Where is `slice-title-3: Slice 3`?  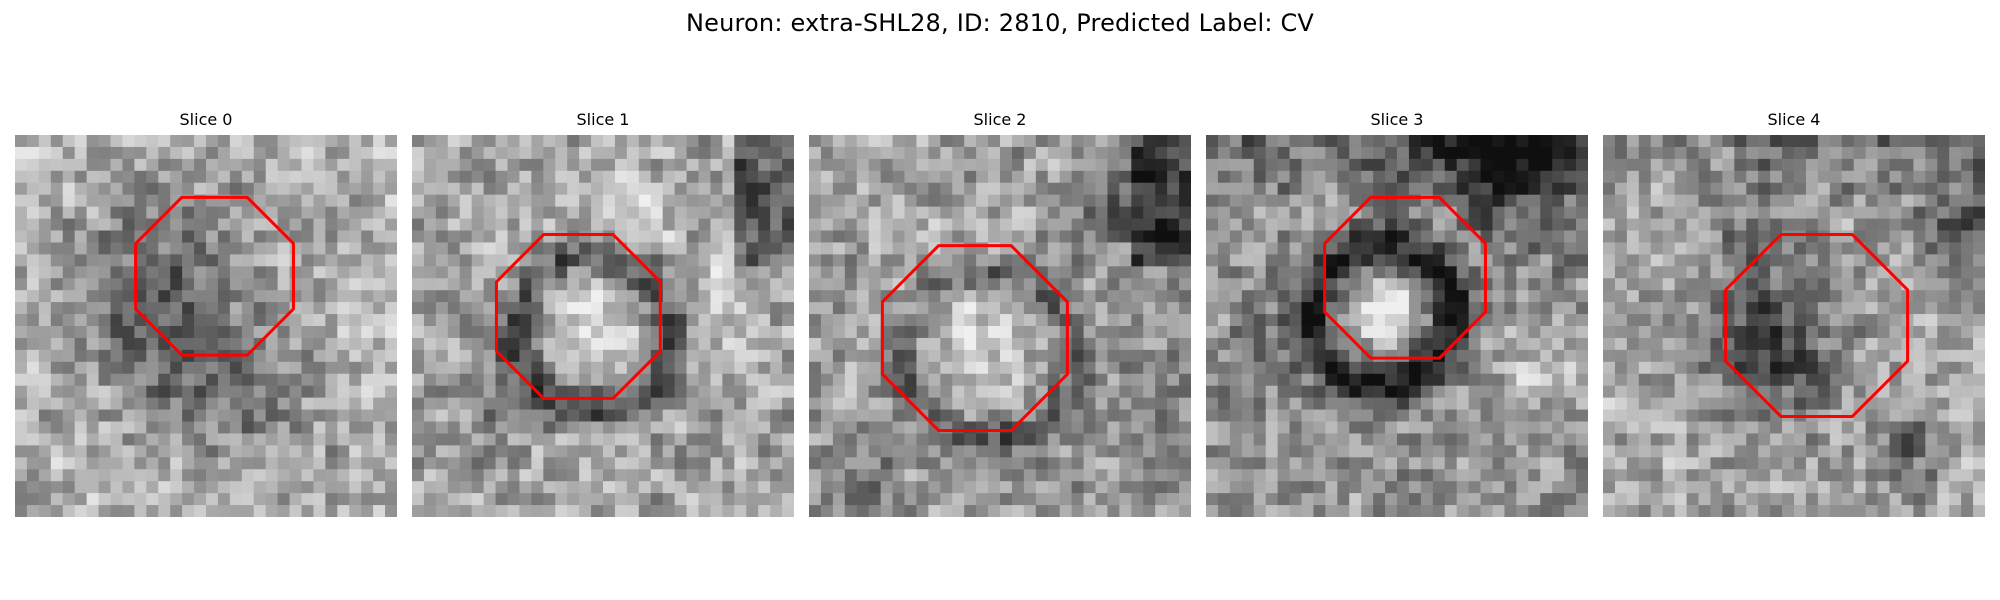
slice-title-3: Slice 3 is located at coordinates (1397, 119).